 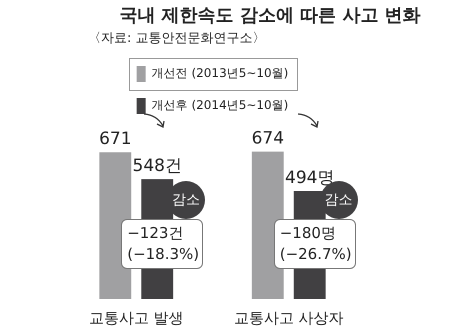 What do you see at coordinates (177, 38) in the screenshot?
I see `chart-subtitle: 〈자료: 교통안전문화연구소〉` at bounding box center [177, 38].